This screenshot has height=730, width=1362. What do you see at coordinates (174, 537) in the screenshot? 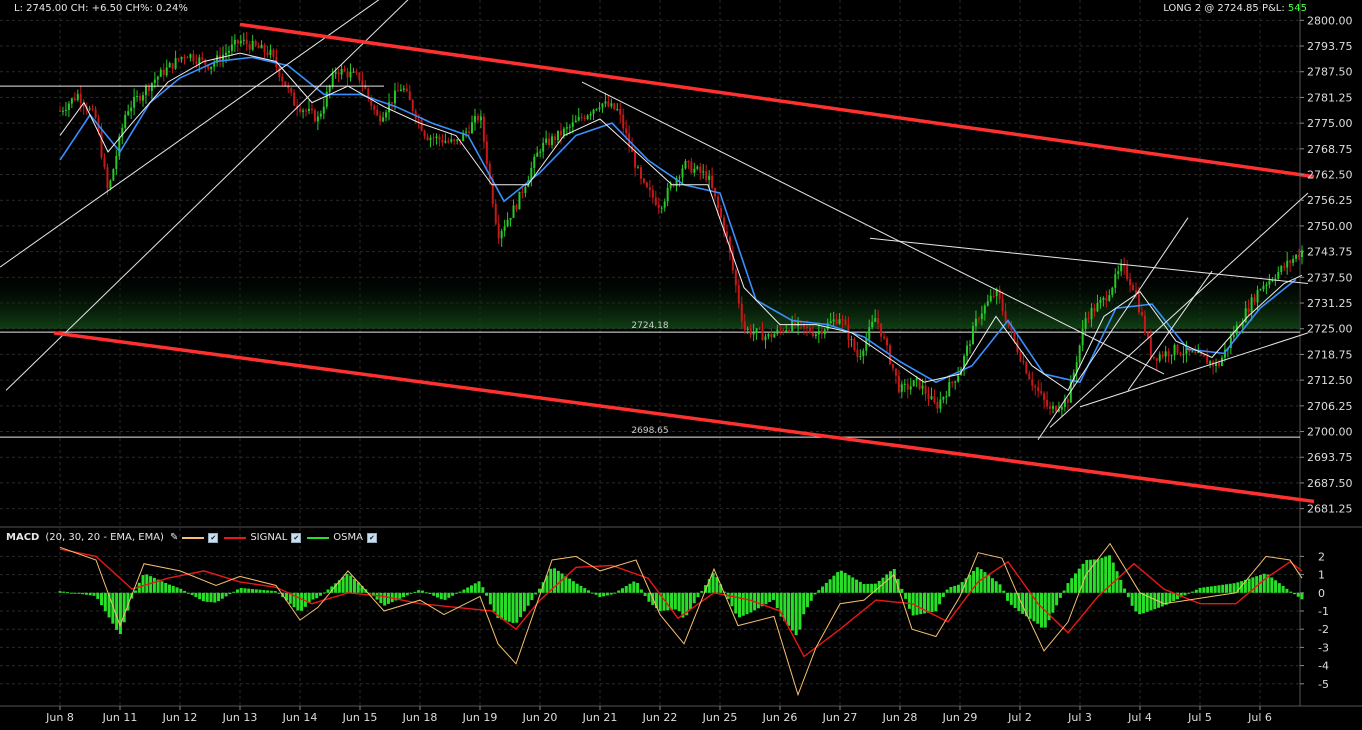
I see `settings-icon: ✎` at bounding box center [174, 537].